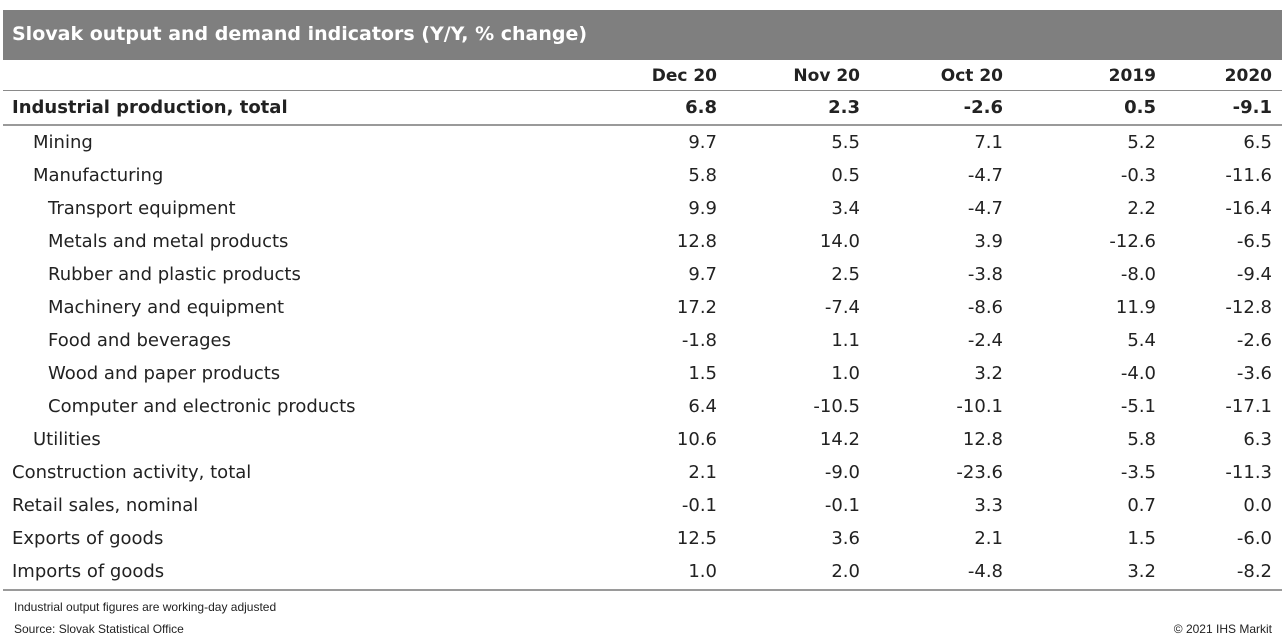 The width and height of the screenshot is (1284, 642). What do you see at coordinates (1141, 208) in the screenshot?
I see `table-cell: 2.2` at bounding box center [1141, 208].